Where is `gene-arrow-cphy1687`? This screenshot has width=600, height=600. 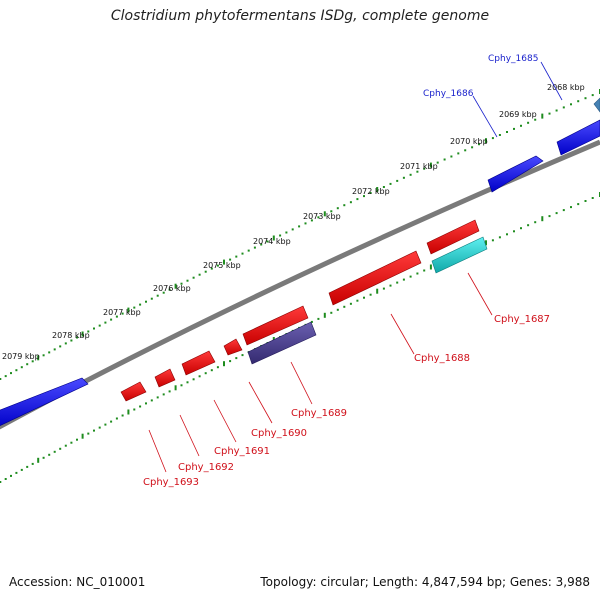 gene-arrow-cphy1687 is located at coordinates (459, 255).